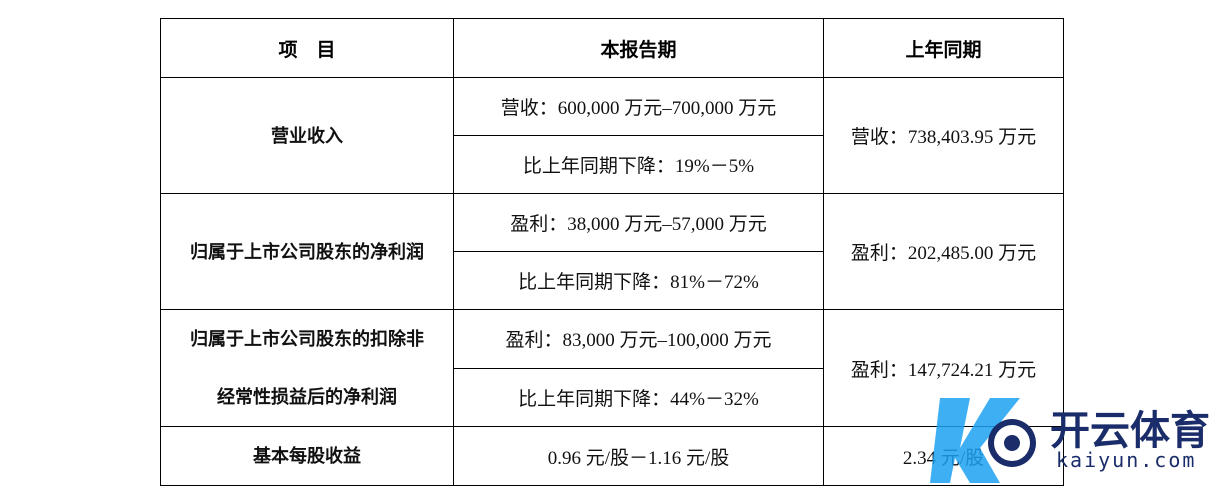  Describe the element at coordinates (638, 48) in the screenshot. I see `header-cell: 本报告期` at that location.